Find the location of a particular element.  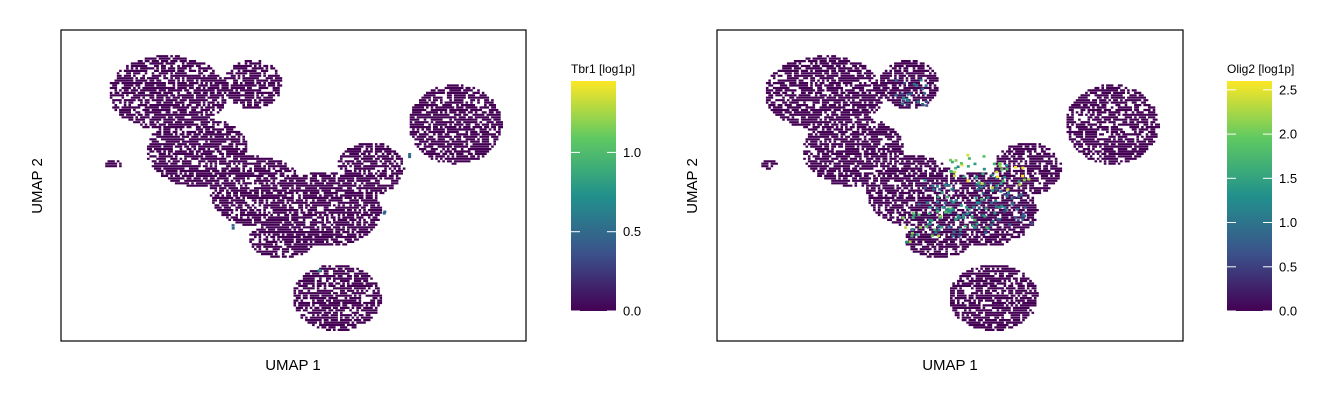

y-axis-label: UMAP 2 is located at coordinates (692, 186).